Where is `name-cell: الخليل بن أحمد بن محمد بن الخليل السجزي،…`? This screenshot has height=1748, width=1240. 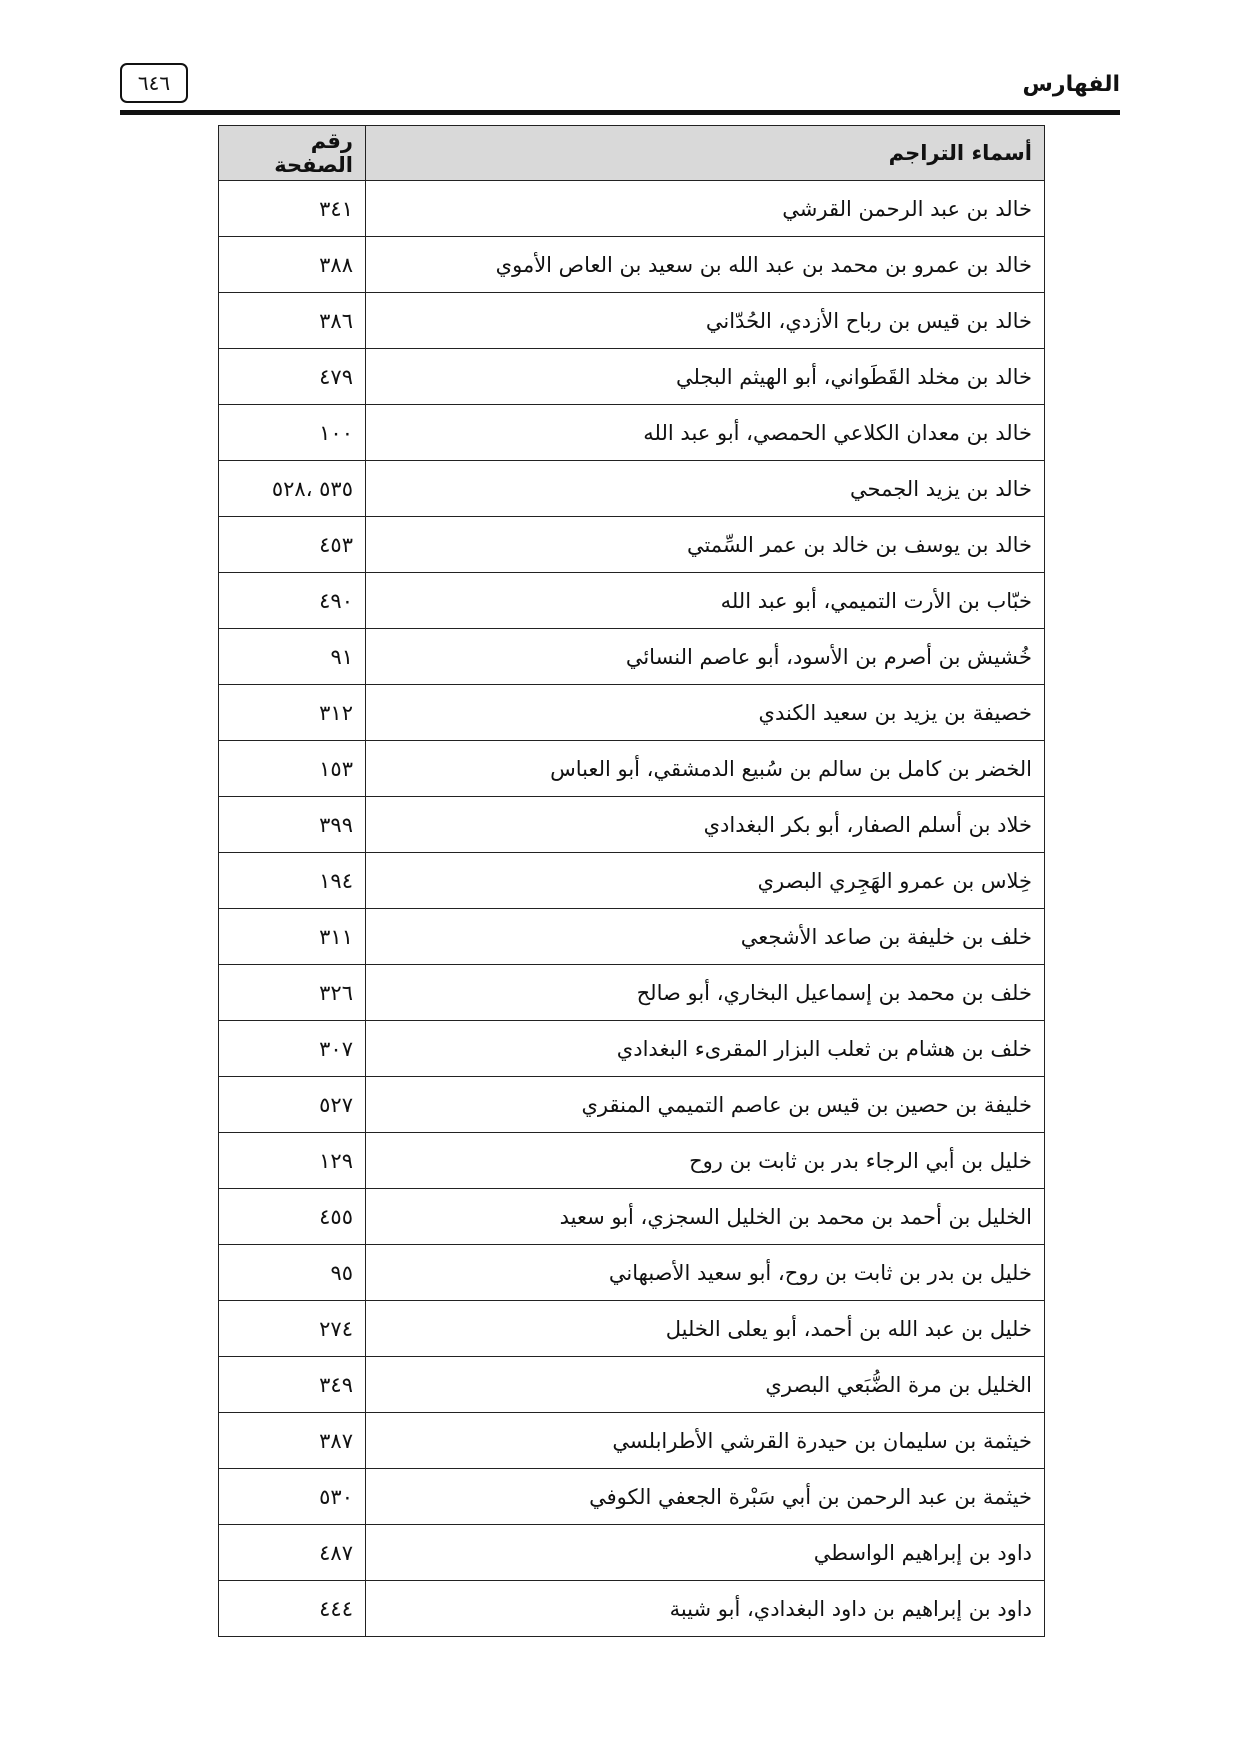
name-cell: الخليل بن أحمد بن محمد بن الخليل السجزي،… is located at coordinates (705, 1216).